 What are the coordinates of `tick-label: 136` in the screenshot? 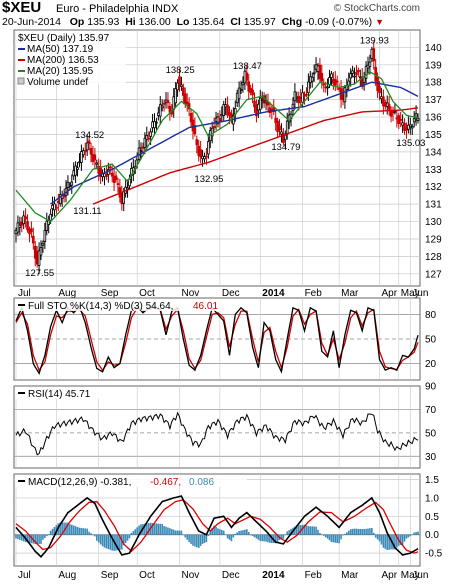 It's located at (433, 118).